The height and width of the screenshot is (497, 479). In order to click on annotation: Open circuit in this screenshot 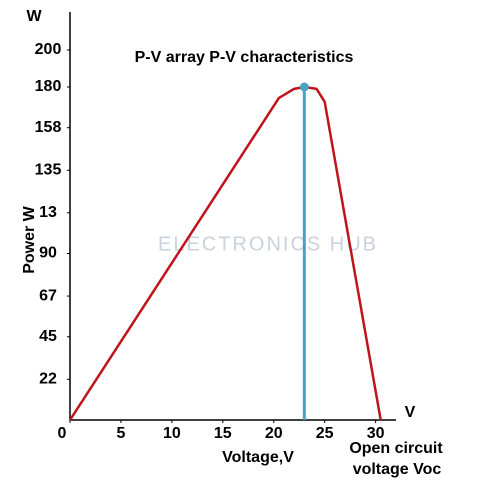, I will do `click(396, 448)`.